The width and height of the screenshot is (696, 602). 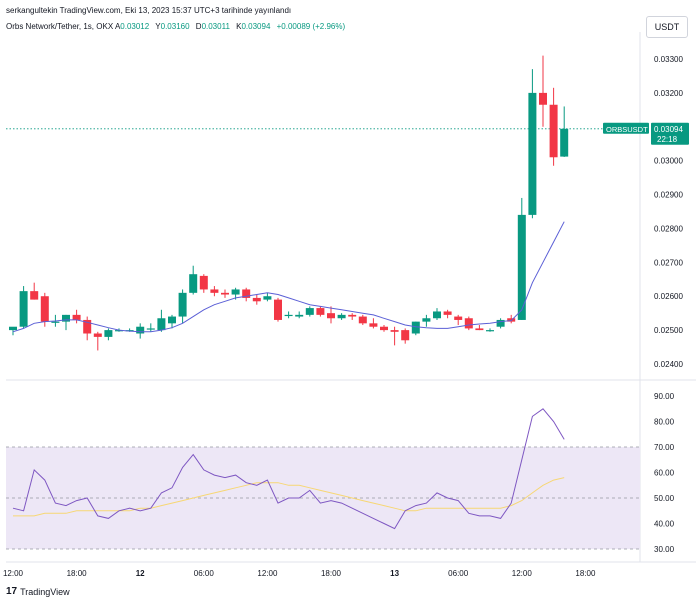 What do you see at coordinates (668, 129) in the screenshot?
I see `last-price-label: 0.03094` at bounding box center [668, 129].